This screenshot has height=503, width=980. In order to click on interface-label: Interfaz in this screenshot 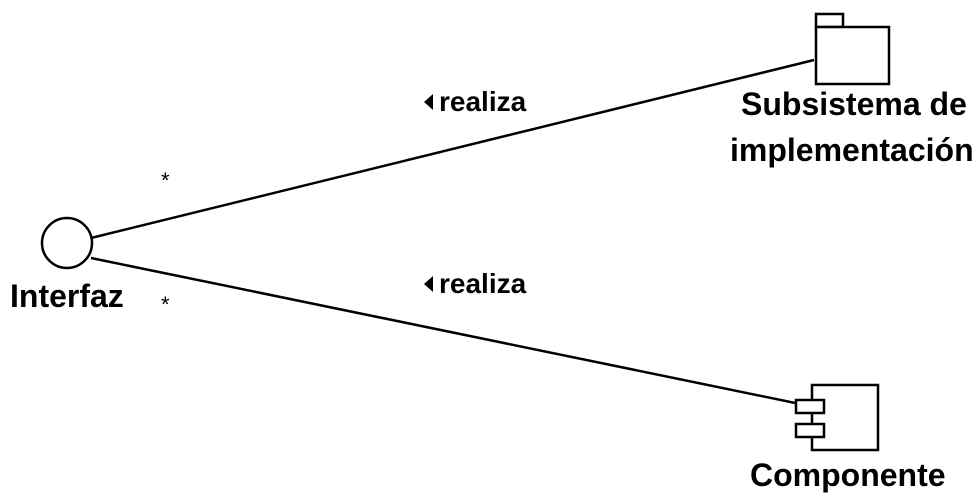, I will do `click(67, 296)`.